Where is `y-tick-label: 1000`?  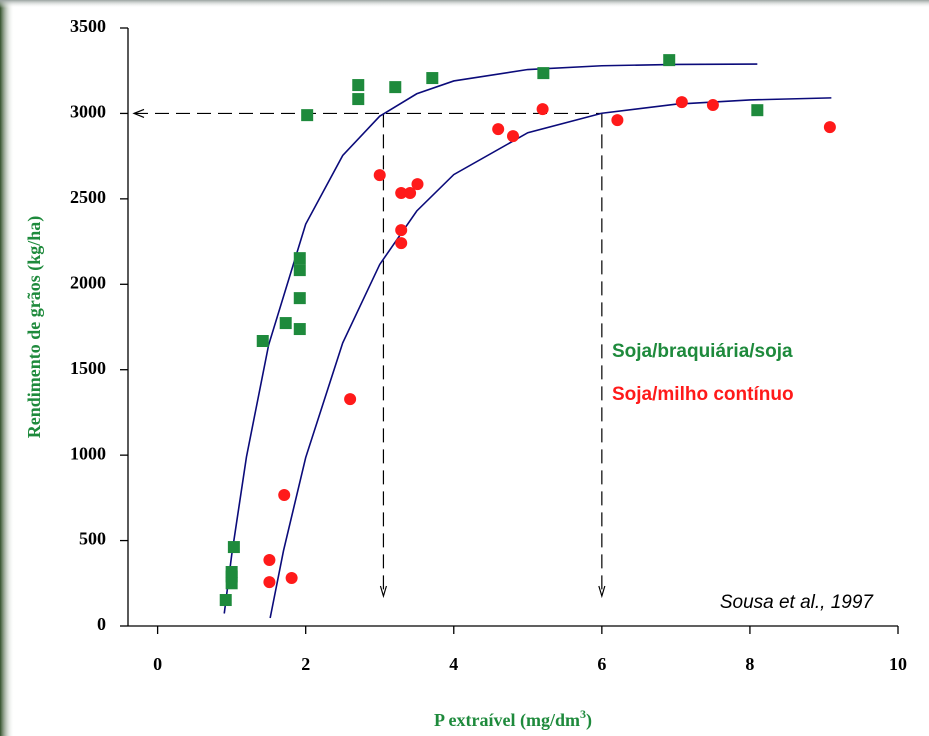 y-tick-label: 1000 is located at coordinates (88, 453).